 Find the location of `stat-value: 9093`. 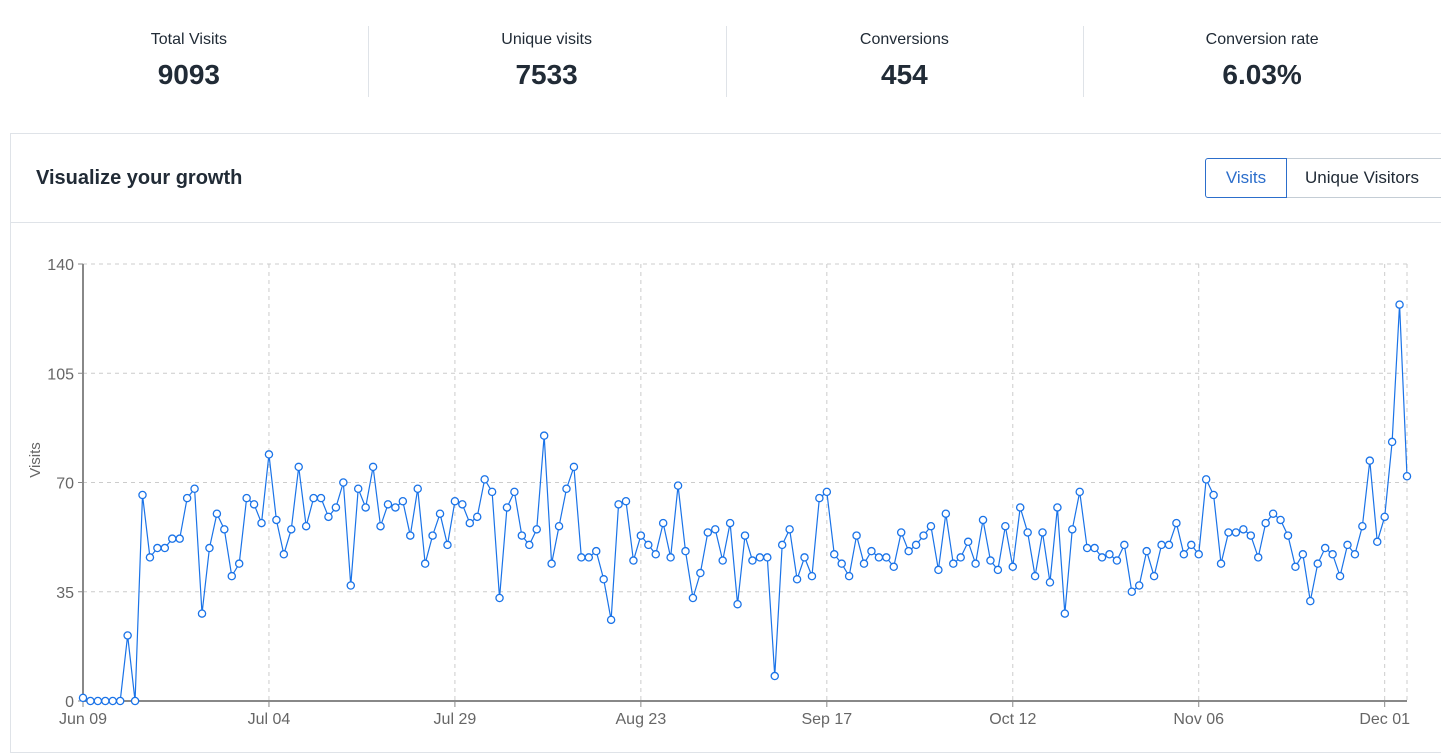

stat-value: 9093 is located at coordinates (189, 74).